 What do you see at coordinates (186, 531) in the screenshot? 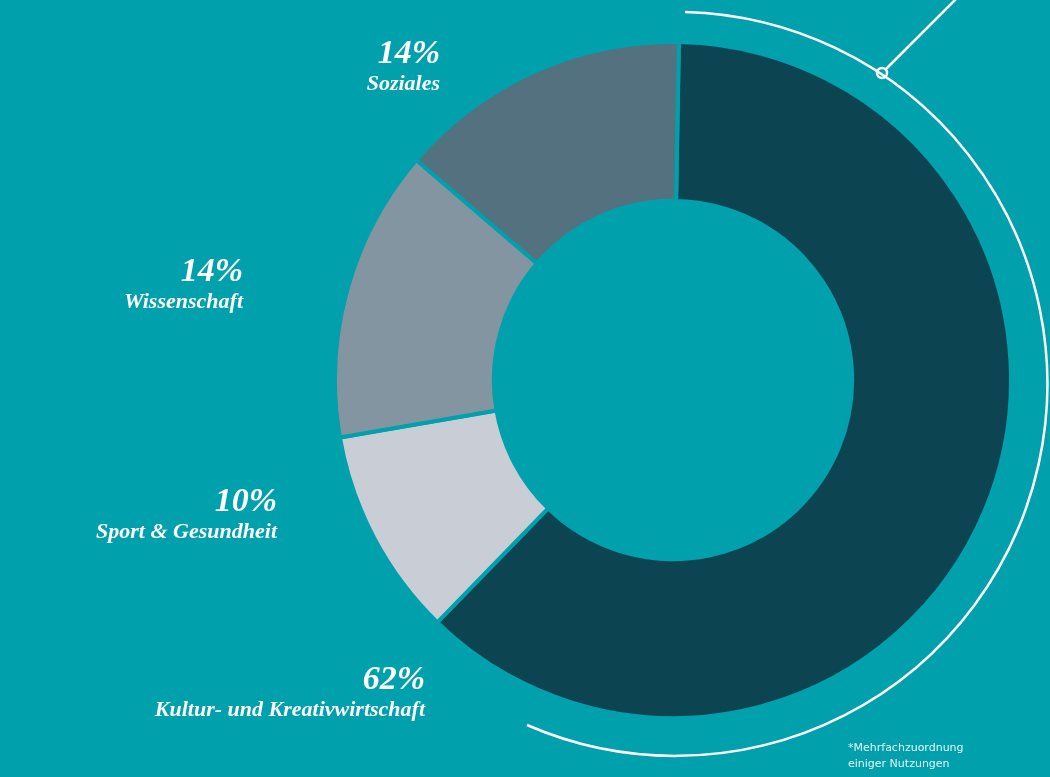
I see `slice-label: Sport & Gesundheit` at bounding box center [186, 531].